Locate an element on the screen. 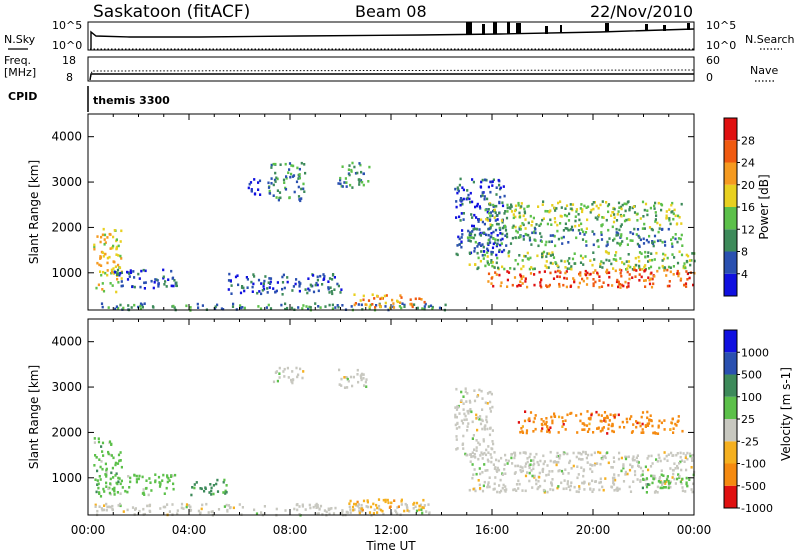 Image resolution: width=800 pixels, height=554 pixels. colorbar-segment is located at coordinates (730, 496).